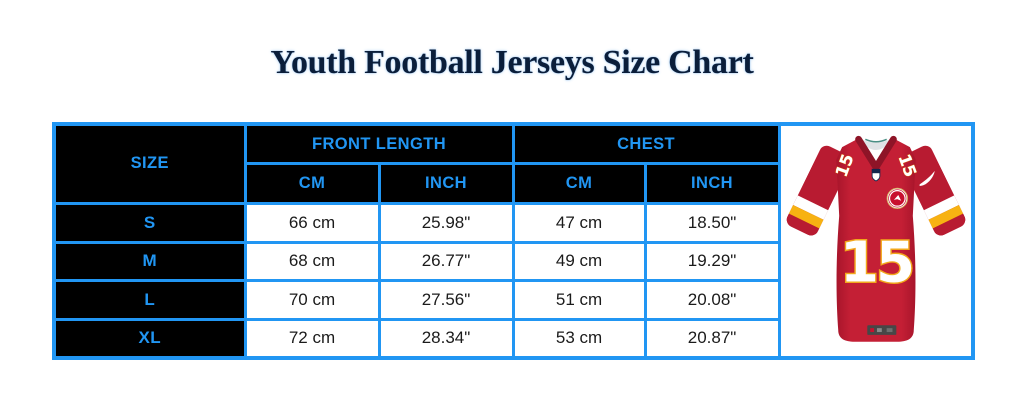 Image resolution: width=1024 pixels, height=418 pixels. What do you see at coordinates (149, 163) in the screenshot?
I see `header-size: SIZE` at bounding box center [149, 163].